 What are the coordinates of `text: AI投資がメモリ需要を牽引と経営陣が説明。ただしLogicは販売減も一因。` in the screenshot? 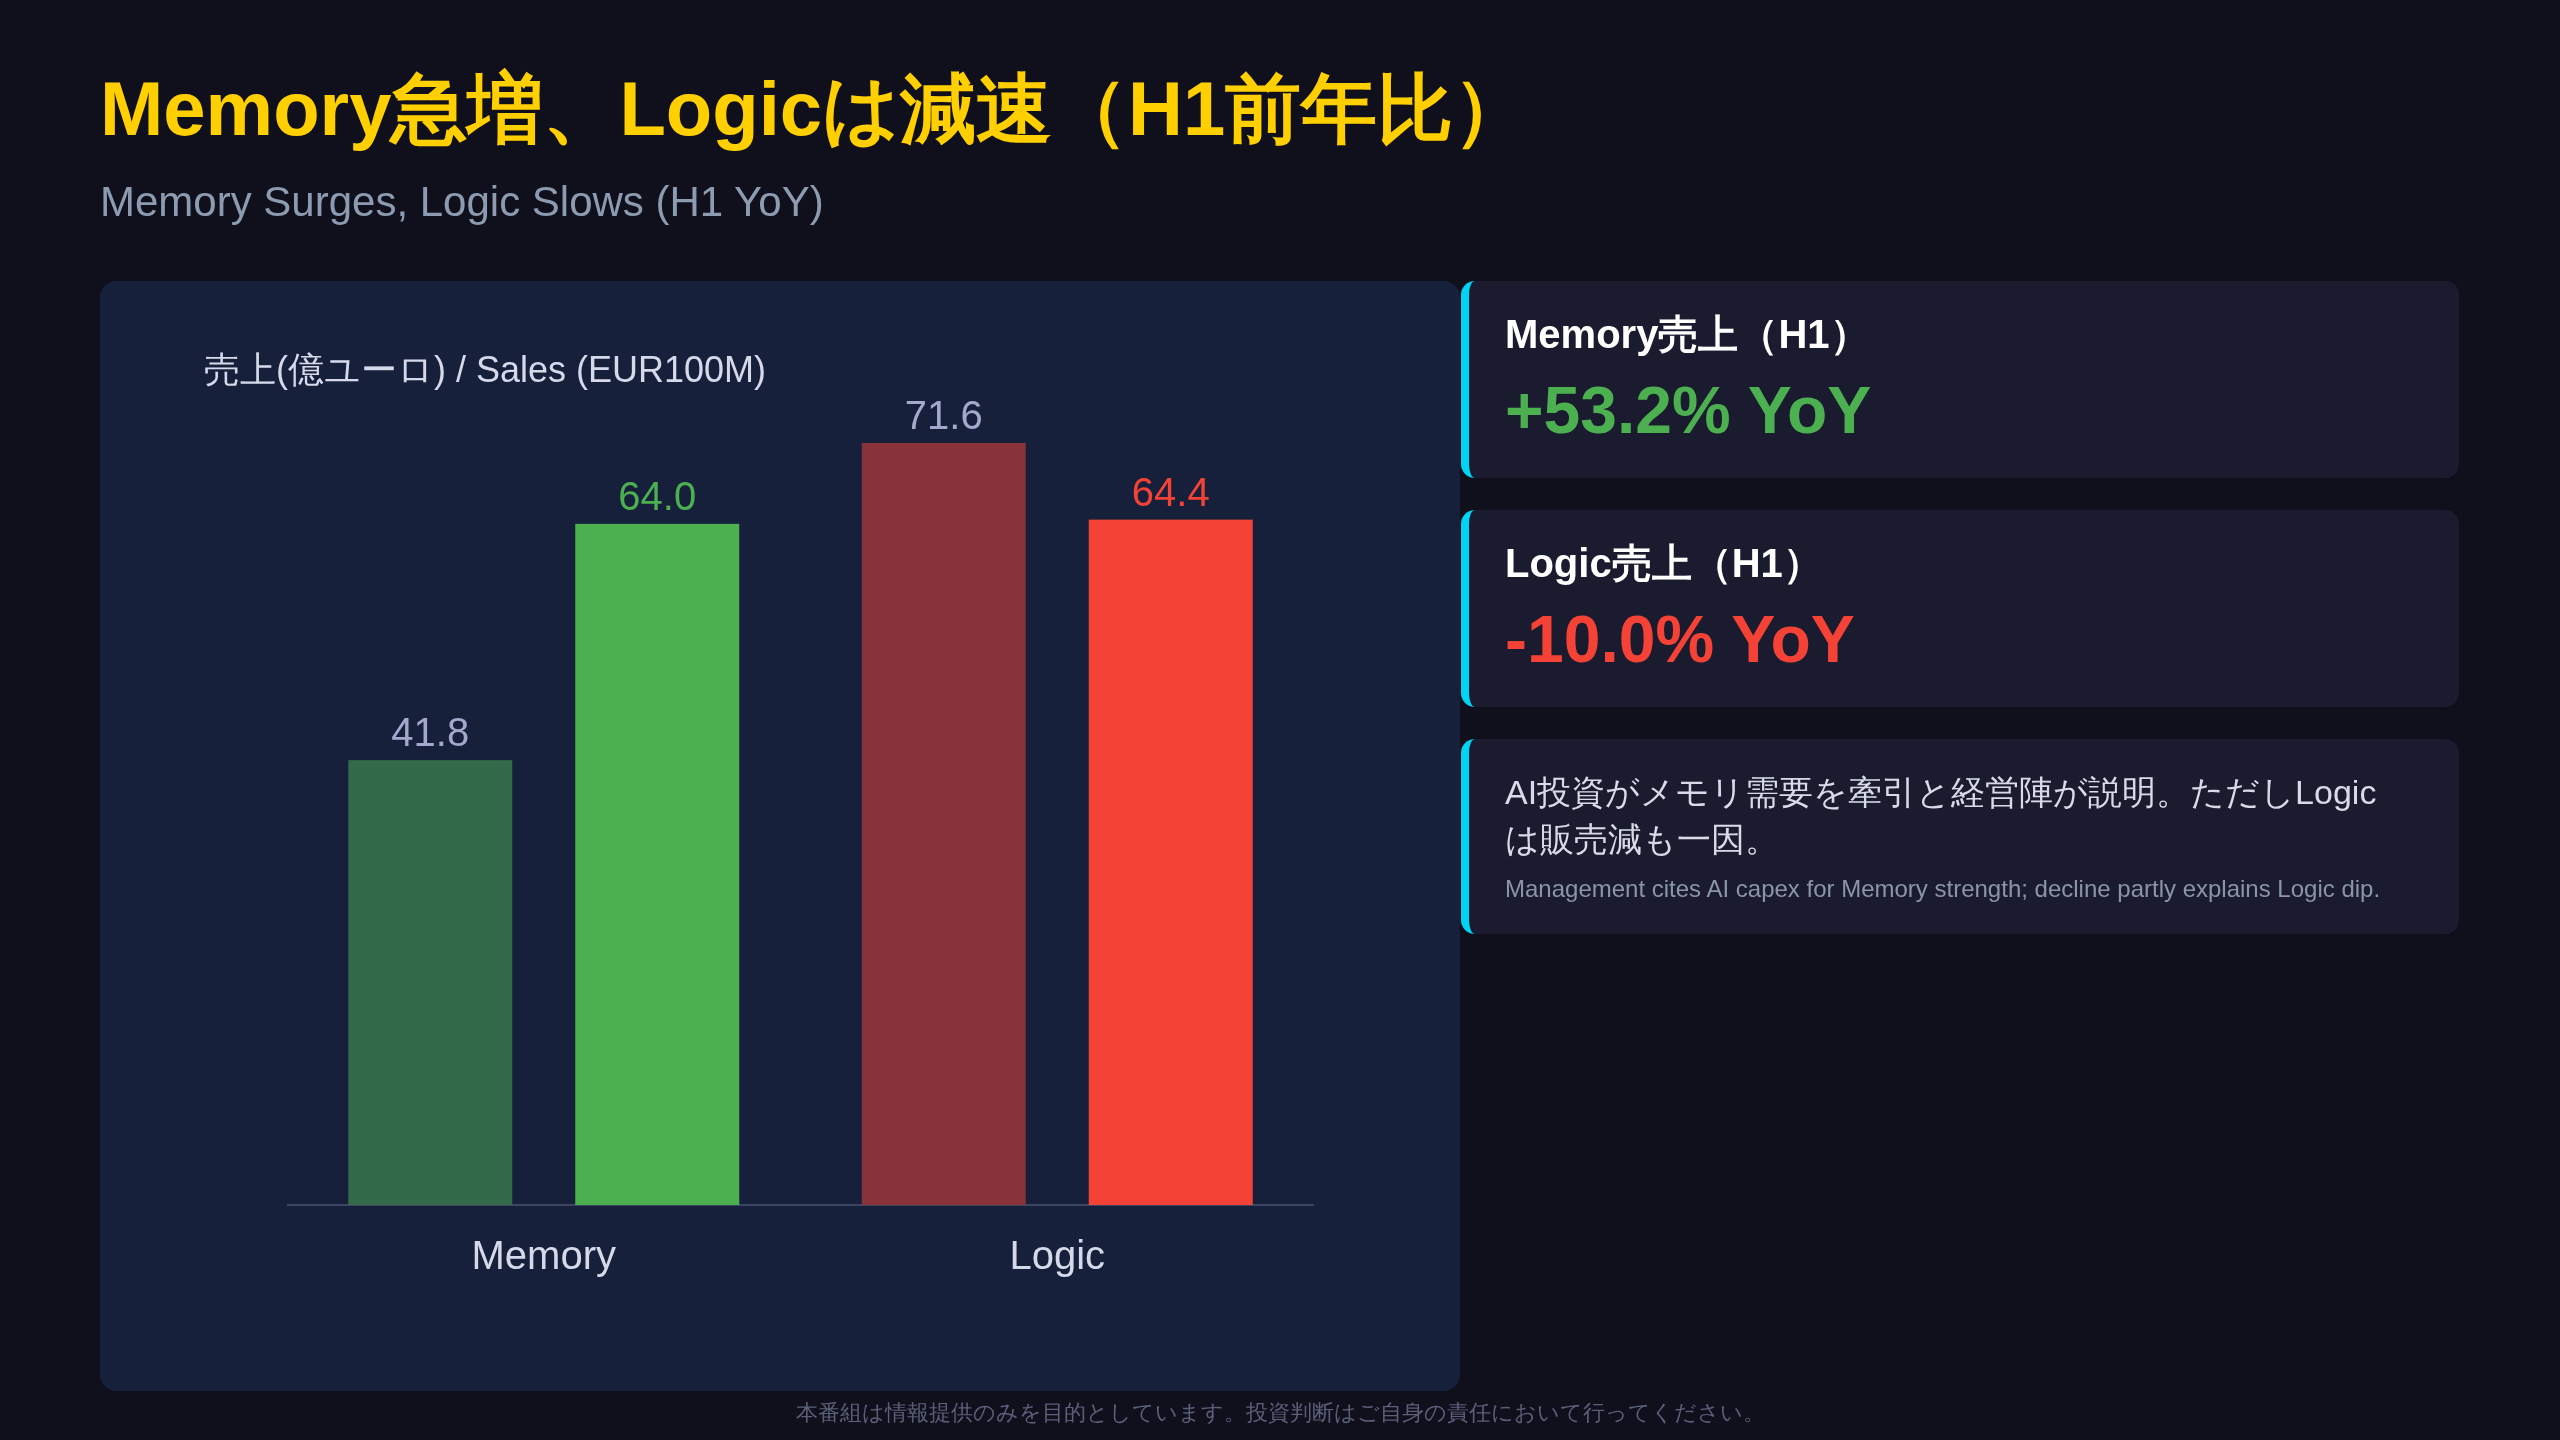 It's located at (1941, 816).